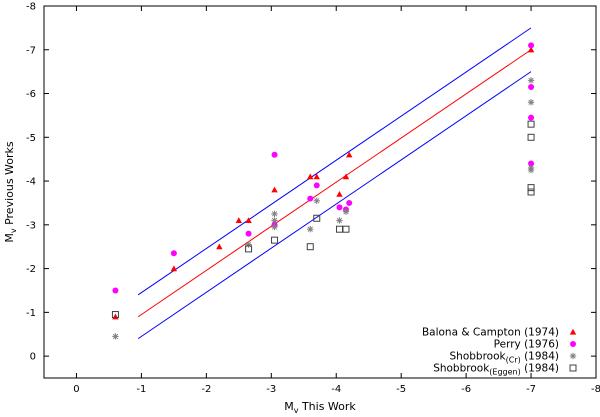 The height and width of the screenshot is (417, 600). What do you see at coordinates (141, 389) in the screenshot?
I see `x-tick-label: -1` at bounding box center [141, 389].